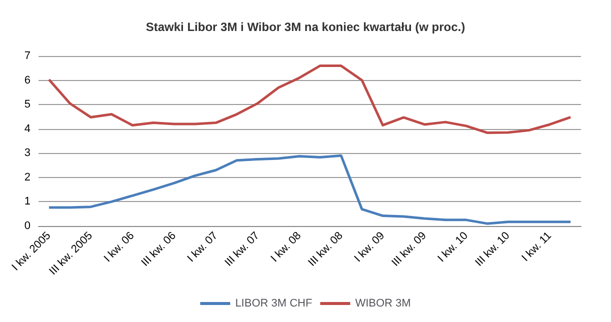 Image resolution: width=611 pixels, height=322 pixels. Describe the element at coordinates (242, 249) in the screenshot. I see `x-tick-label: III kw. 07` at that location.